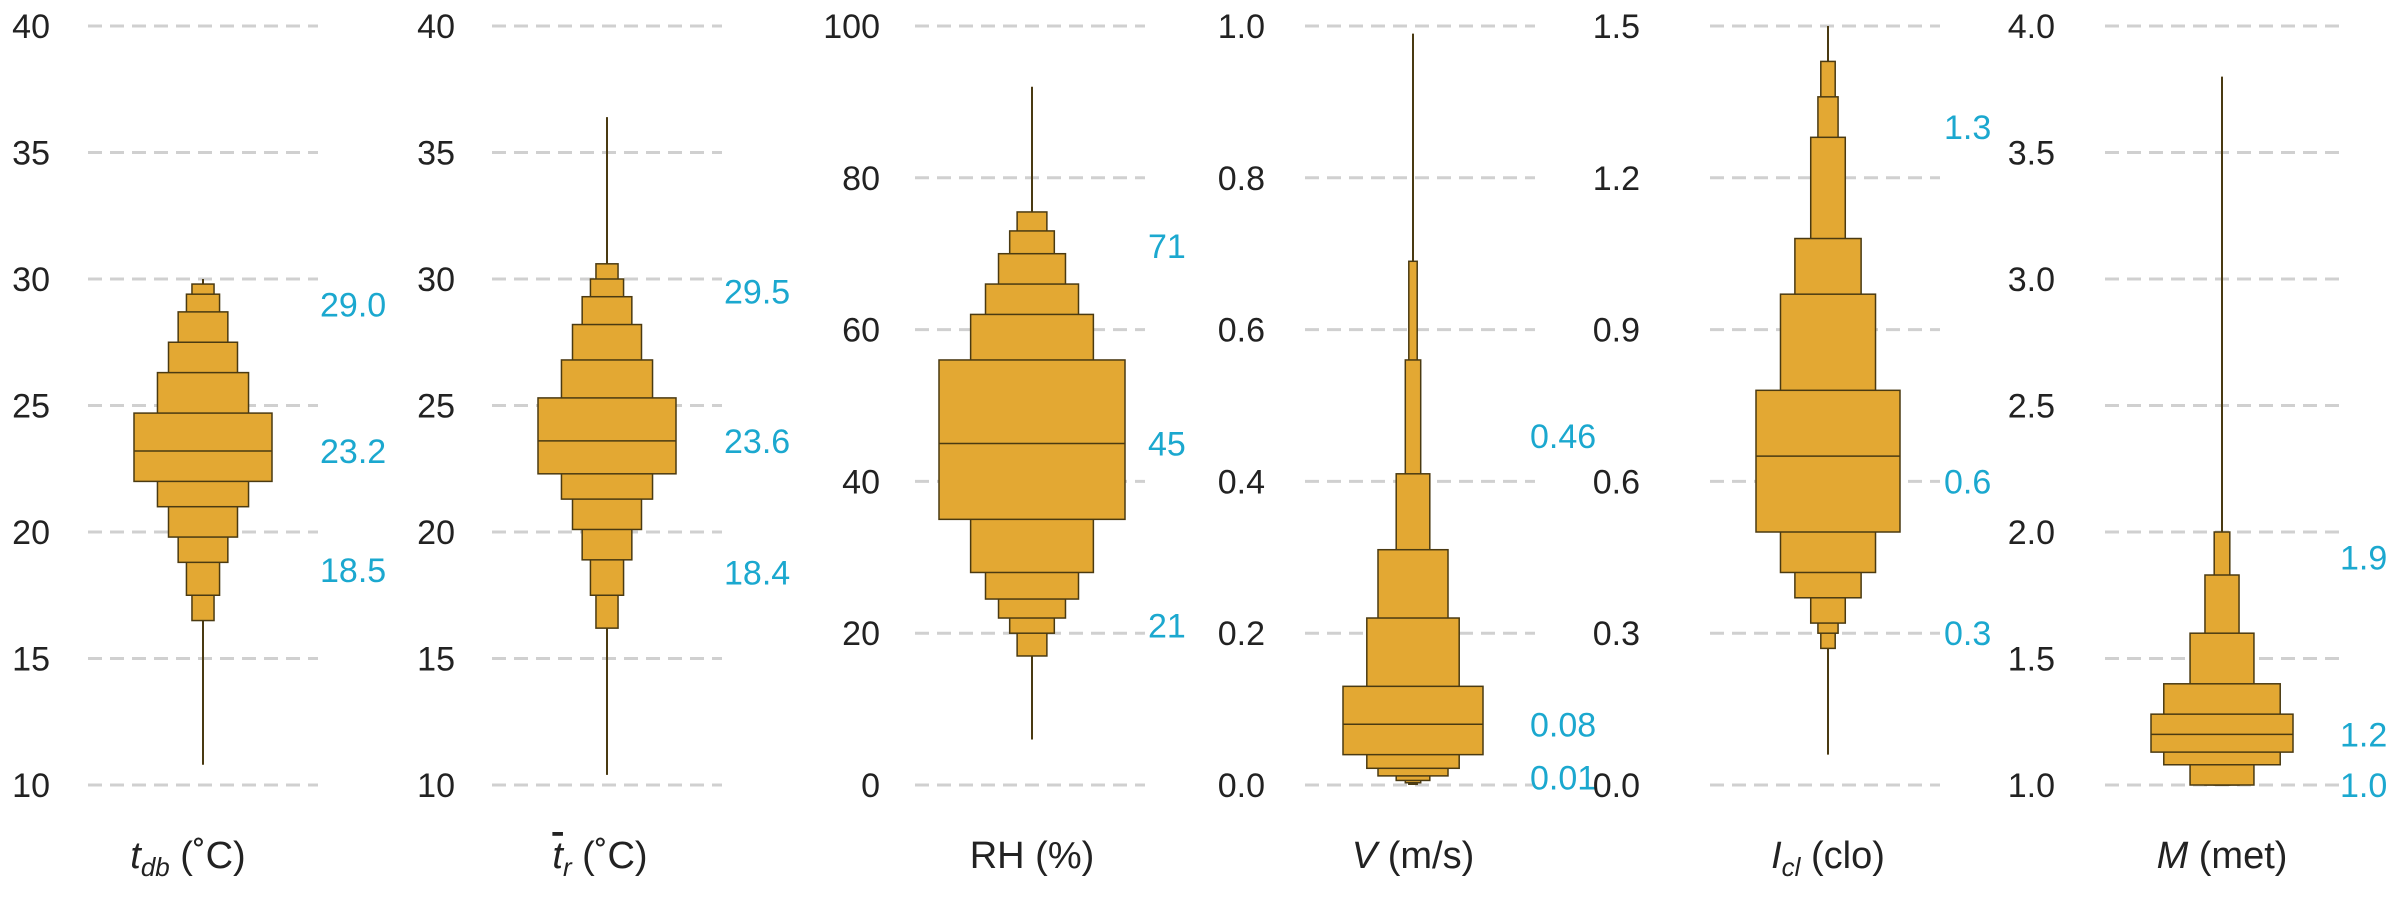  What do you see at coordinates (1967, 128) in the screenshot?
I see `value-annotation: 1.3` at bounding box center [1967, 128].